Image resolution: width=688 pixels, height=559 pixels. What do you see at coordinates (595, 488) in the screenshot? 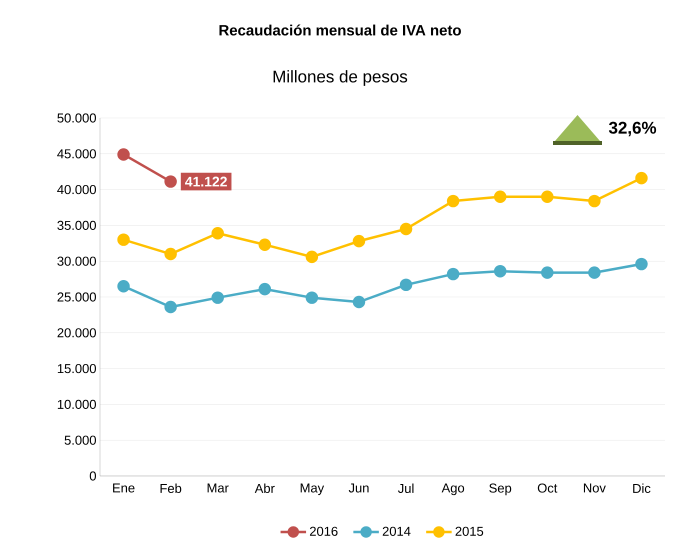
I see `x-tick-label: Nov` at bounding box center [595, 488].